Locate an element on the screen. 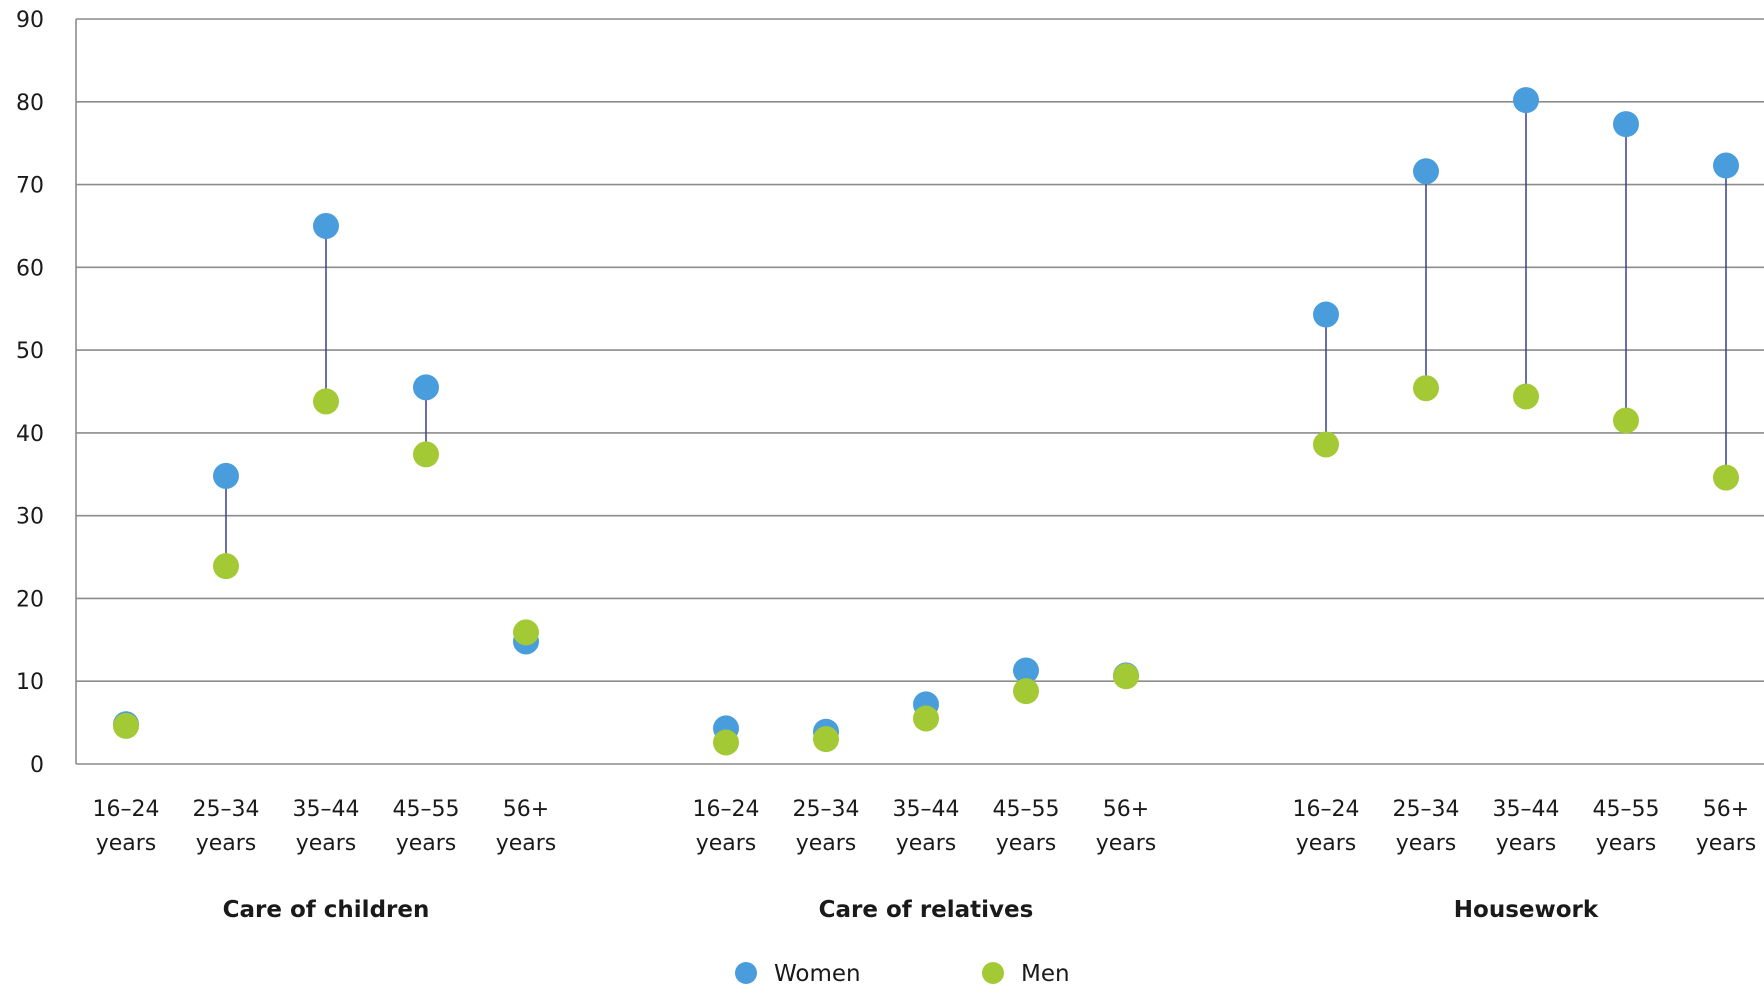  y-tick-label: 20 is located at coordinates (30, 599).